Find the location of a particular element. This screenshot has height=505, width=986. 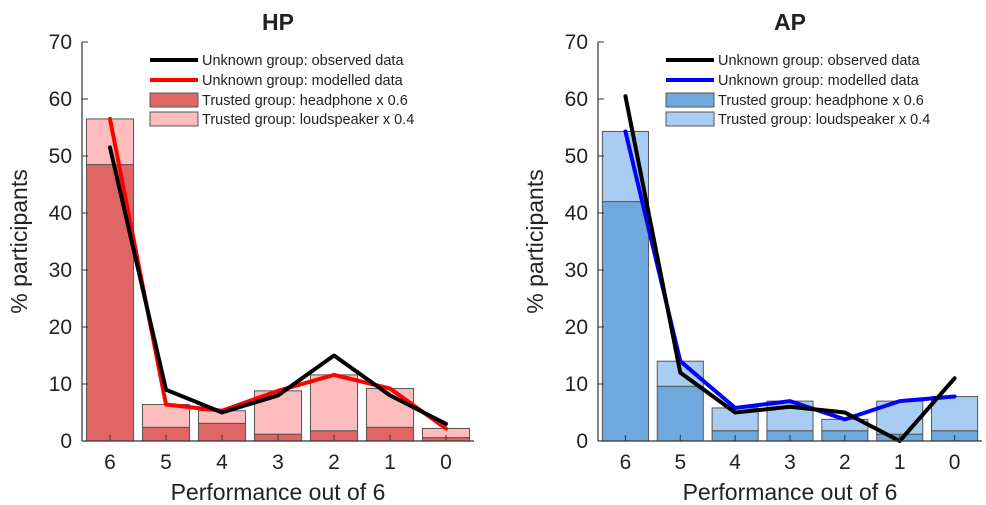

chart-title: AP is located at coordinates (790, 22).